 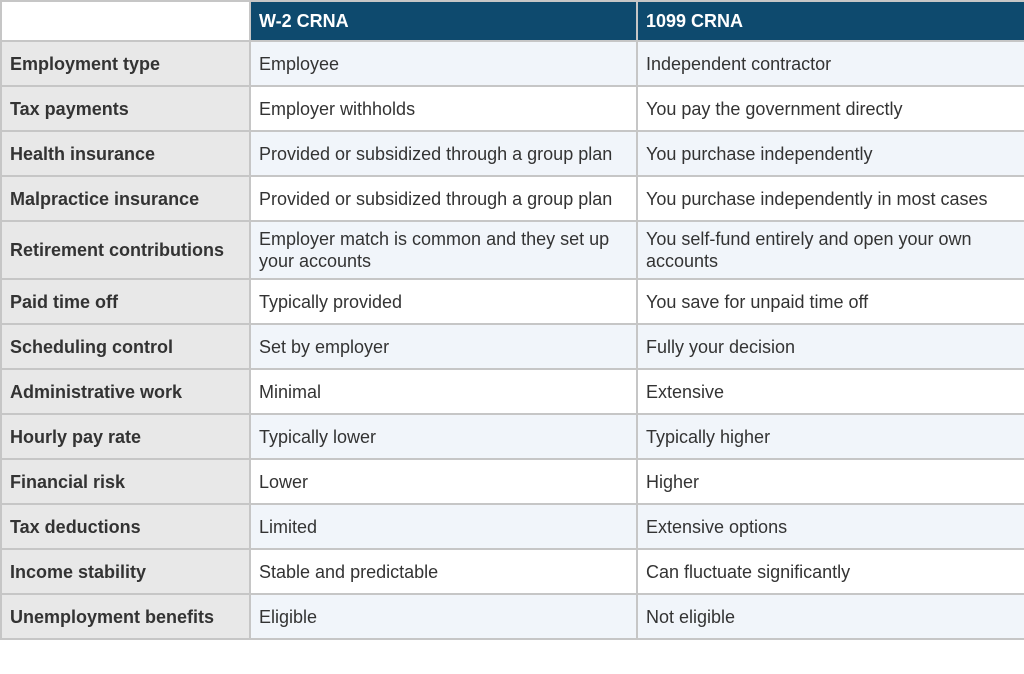 What do you see at coordinates (125, 391) in the screenshot?
I see `row-label: Administrative work` at bounding box center [125, 391].